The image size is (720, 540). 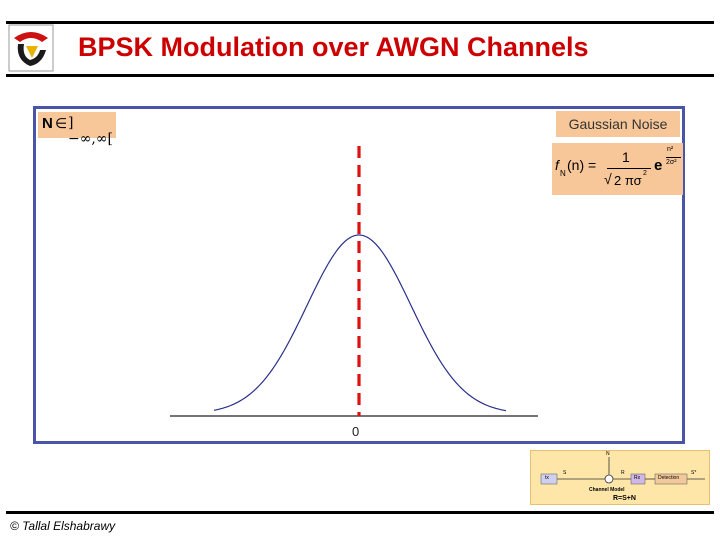 What do you see at coordinates (637, 478) in the screenshot?
I see `channel-rx-label: Rx` at bounding box center [637, 478].